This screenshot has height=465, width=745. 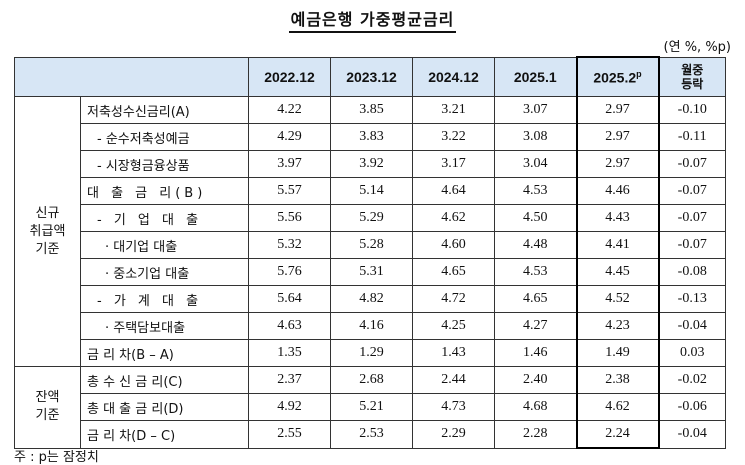 I want to click on value-cell: 5.28, so click(x=371, y=245).